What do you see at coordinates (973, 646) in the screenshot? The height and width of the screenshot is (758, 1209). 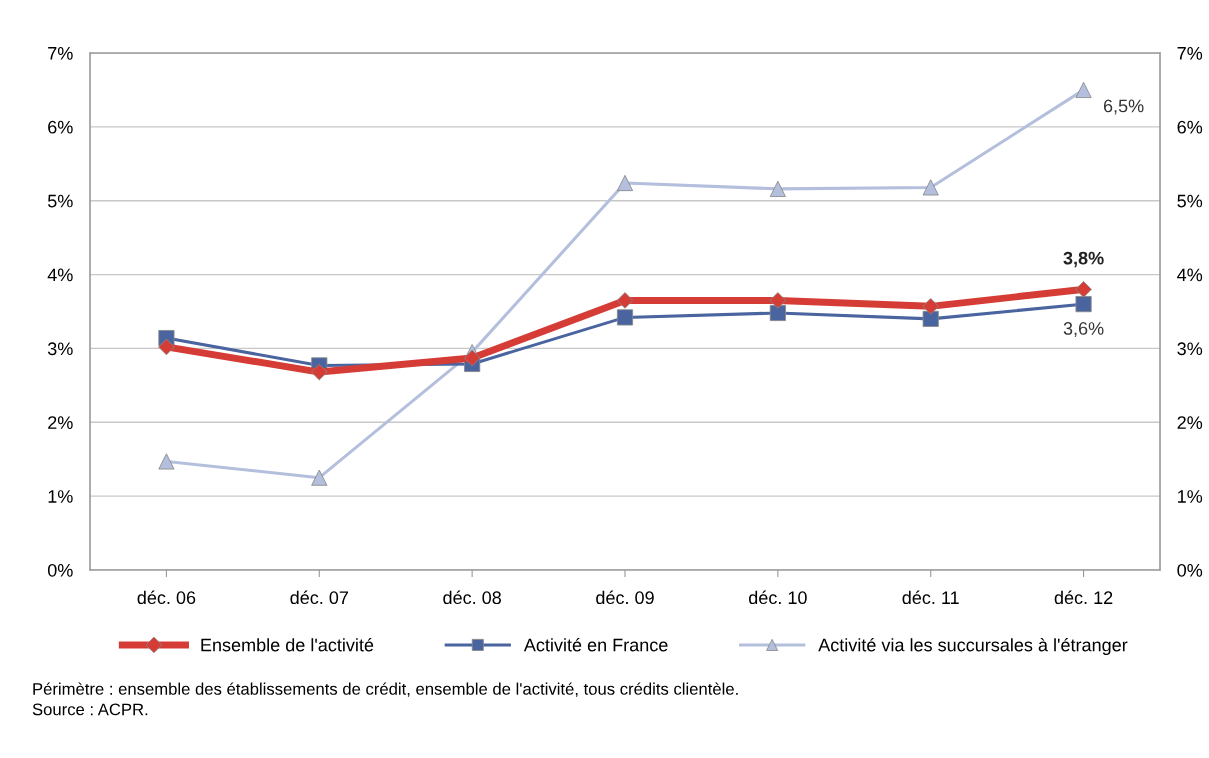 I see `legend-label: Activité via les succursales à l'étranger` at bounding box center [973, 646].